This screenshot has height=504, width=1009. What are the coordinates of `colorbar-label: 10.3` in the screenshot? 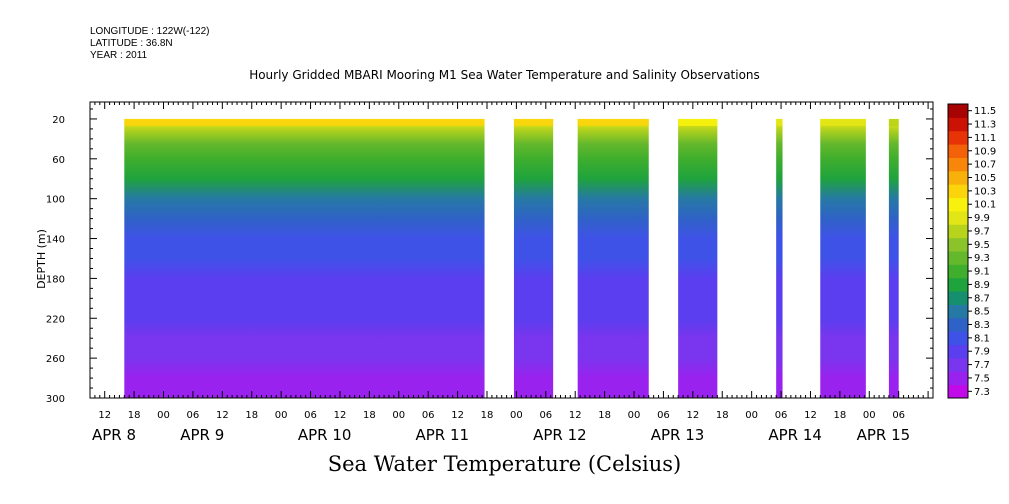 It's located at (985, 191).